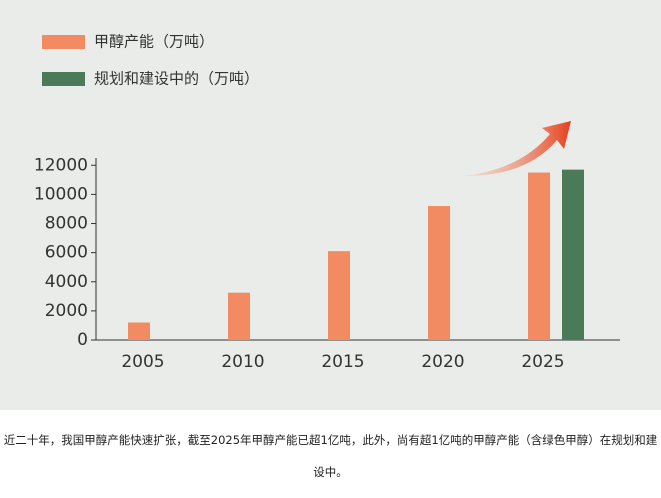  What do you see at coordinates (342, 362) in the screenshot?
I see `x-tick-label: 2015` at bounding box center [342, 362].